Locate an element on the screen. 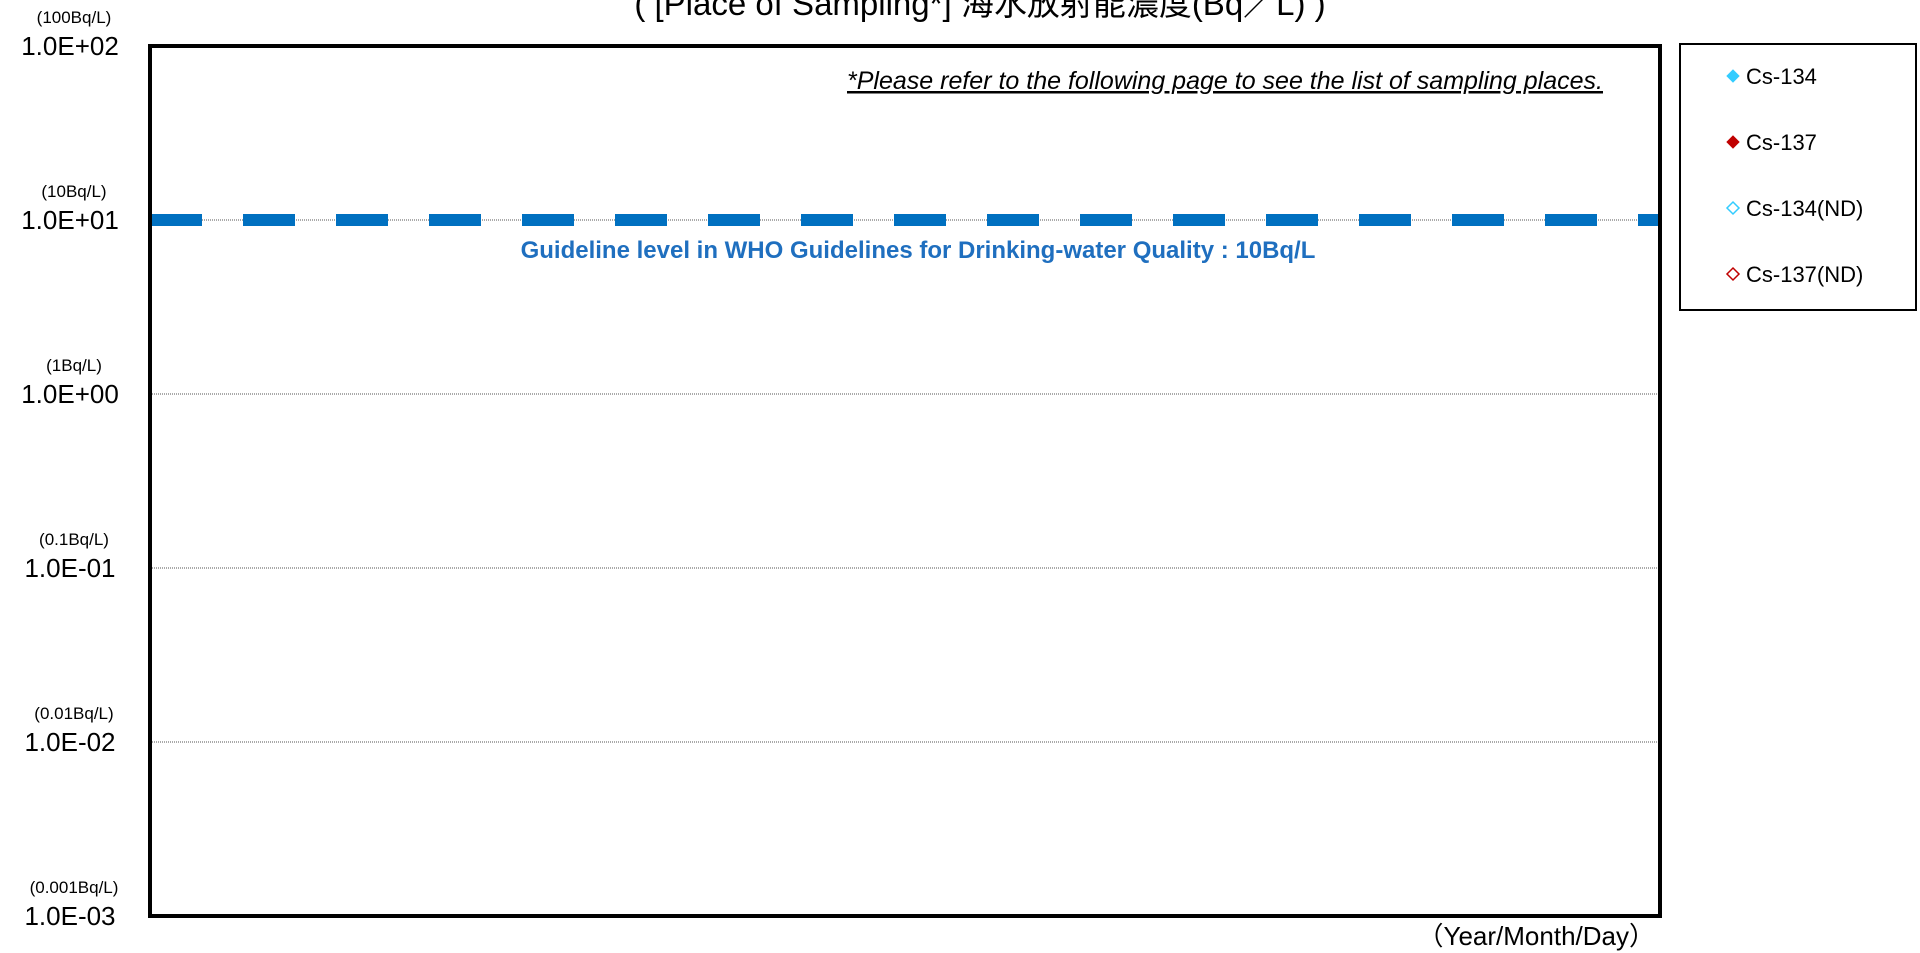 This screenshot has height=953, width=1920. legend-box is located at coordinates (1798, 177).